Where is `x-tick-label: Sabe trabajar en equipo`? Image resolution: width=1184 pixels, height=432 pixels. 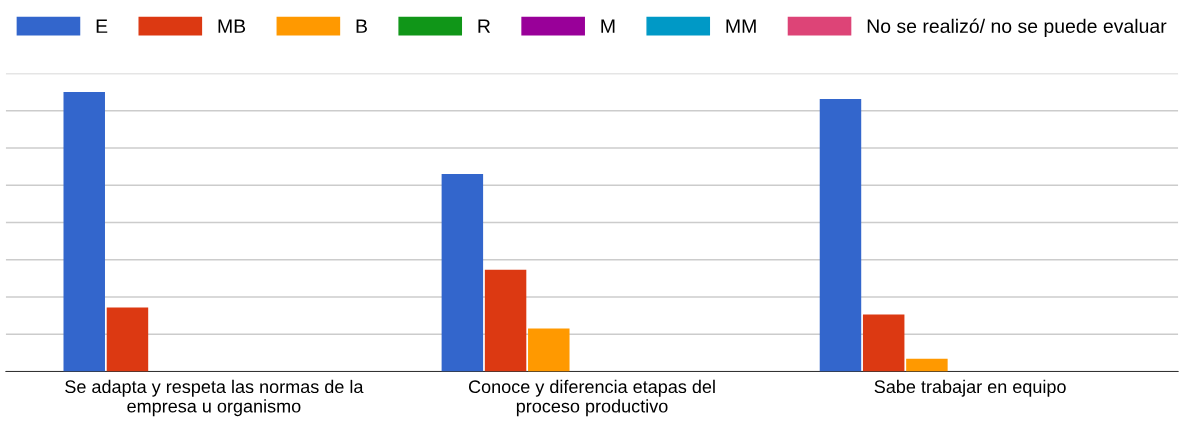 x-tick-label: Sabe trabajar en equipo is located at coordinates (970, 388).